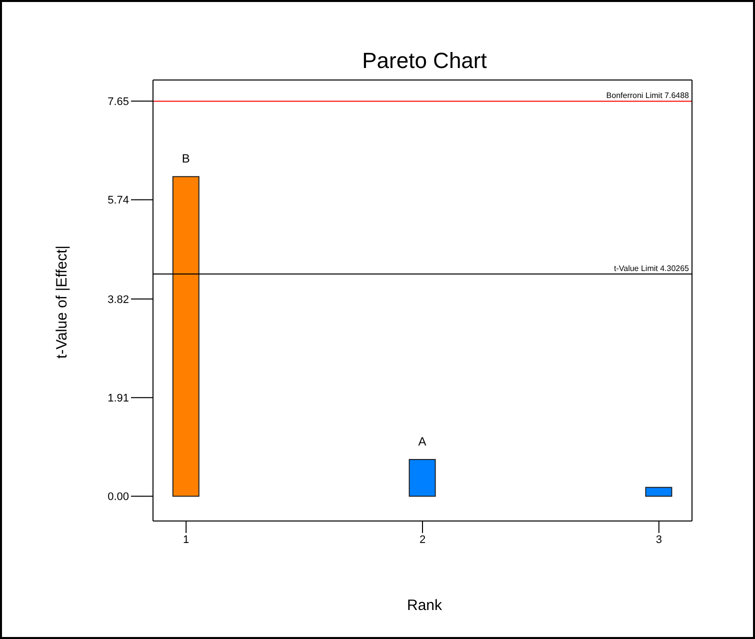  I want to click on y-tick-label: 0.00, so click(118, 497).